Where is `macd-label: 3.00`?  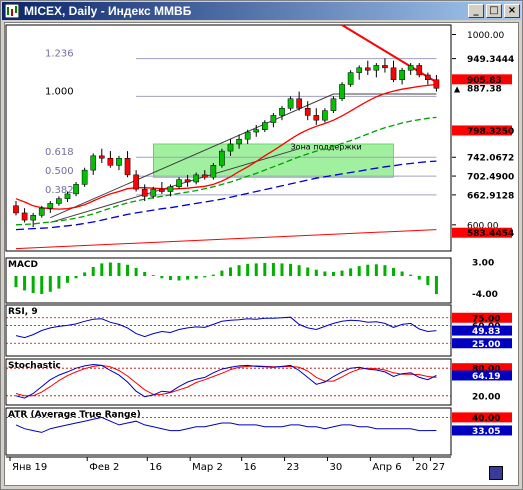
macd-label: 3.00 is located at coordinates (483, 264).